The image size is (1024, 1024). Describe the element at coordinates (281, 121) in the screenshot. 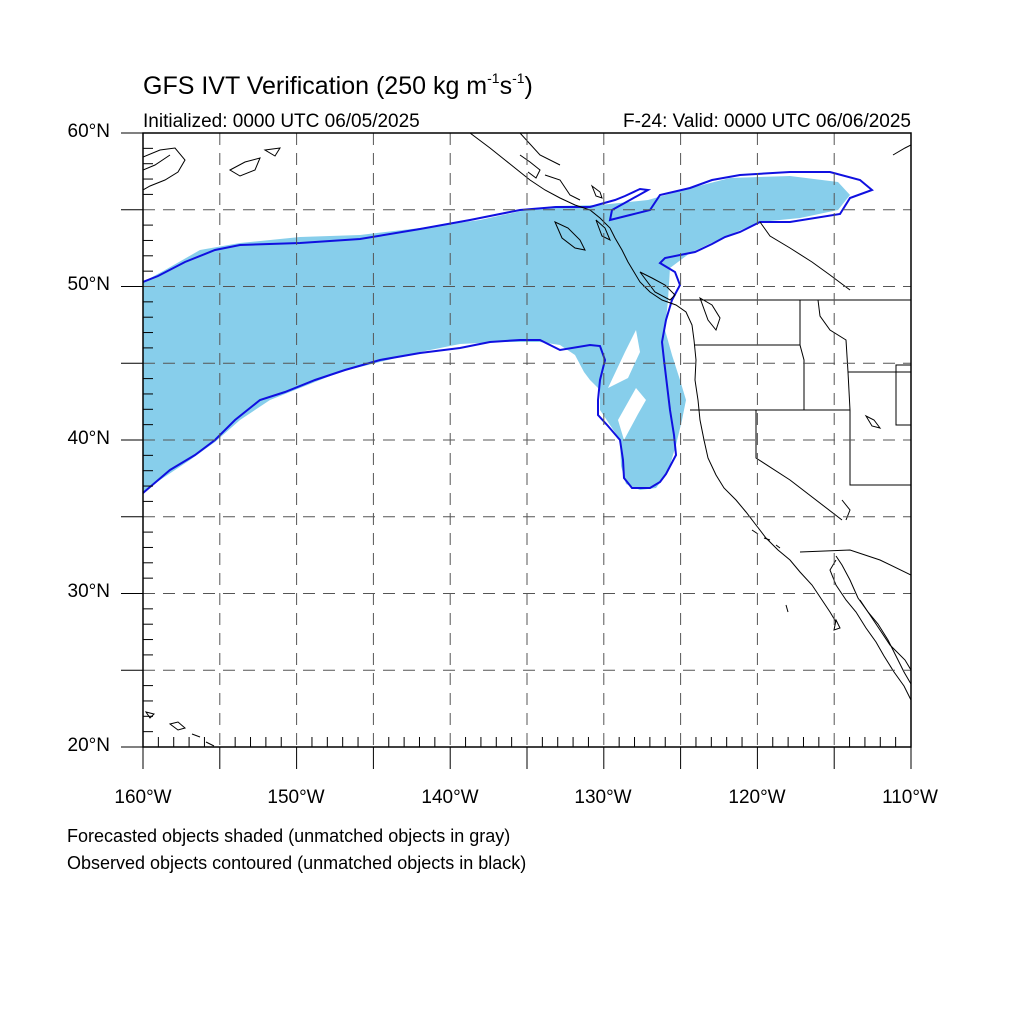

I see `initialized-time: Initialized: 0000 UTC 06/05/2025` at that location.